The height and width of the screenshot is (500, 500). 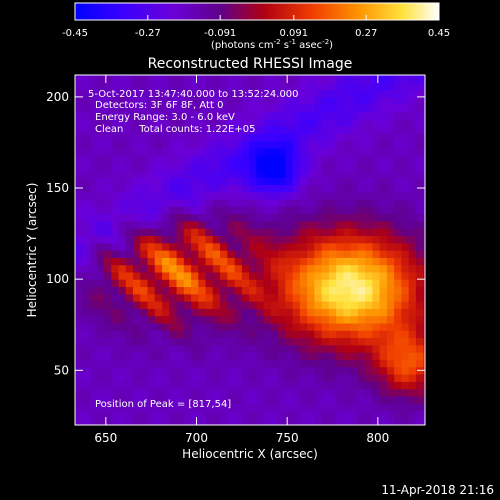 What do you see at coordinates (325, 42) in the screenshot?
I see `unit-exponent: -2` at bounding box center [325, 42].